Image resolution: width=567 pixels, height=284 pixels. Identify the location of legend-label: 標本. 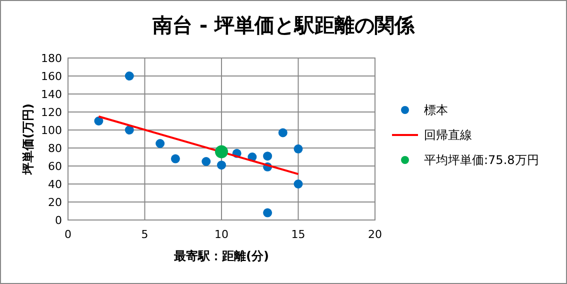
(436, 110).